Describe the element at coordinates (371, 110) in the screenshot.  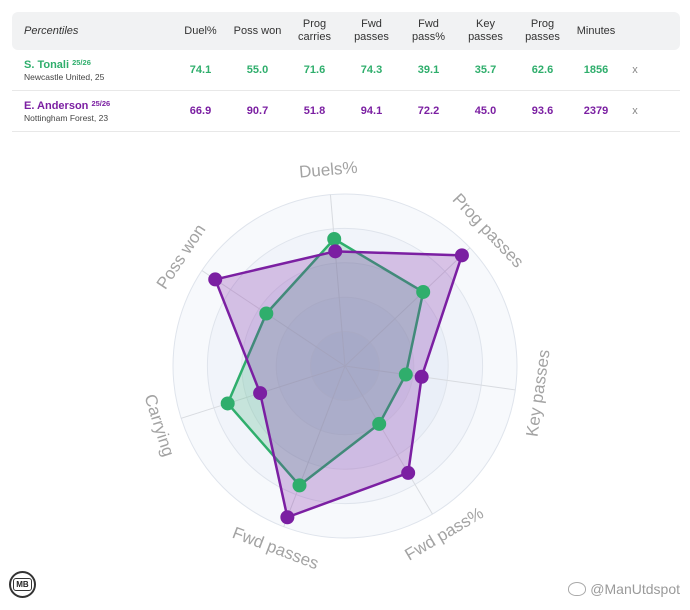
I see `stat-value: 94.1` at that location.